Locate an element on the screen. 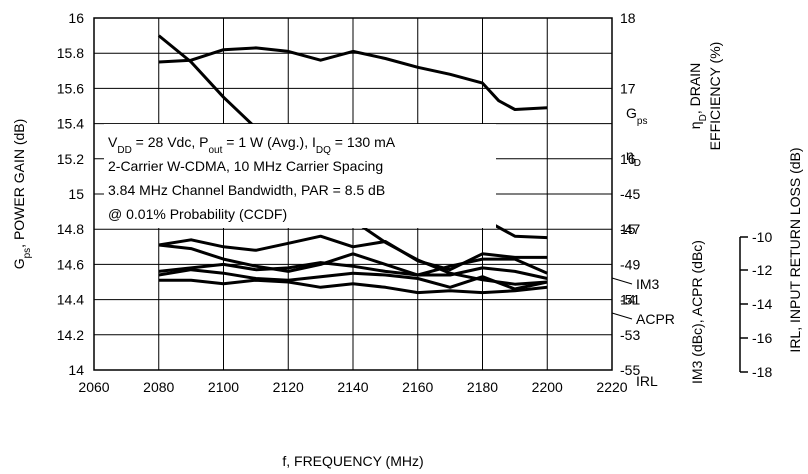 This screenshot has height=474, width=808. y-left-tick-label: 16 is located at coordinates (76, 18).